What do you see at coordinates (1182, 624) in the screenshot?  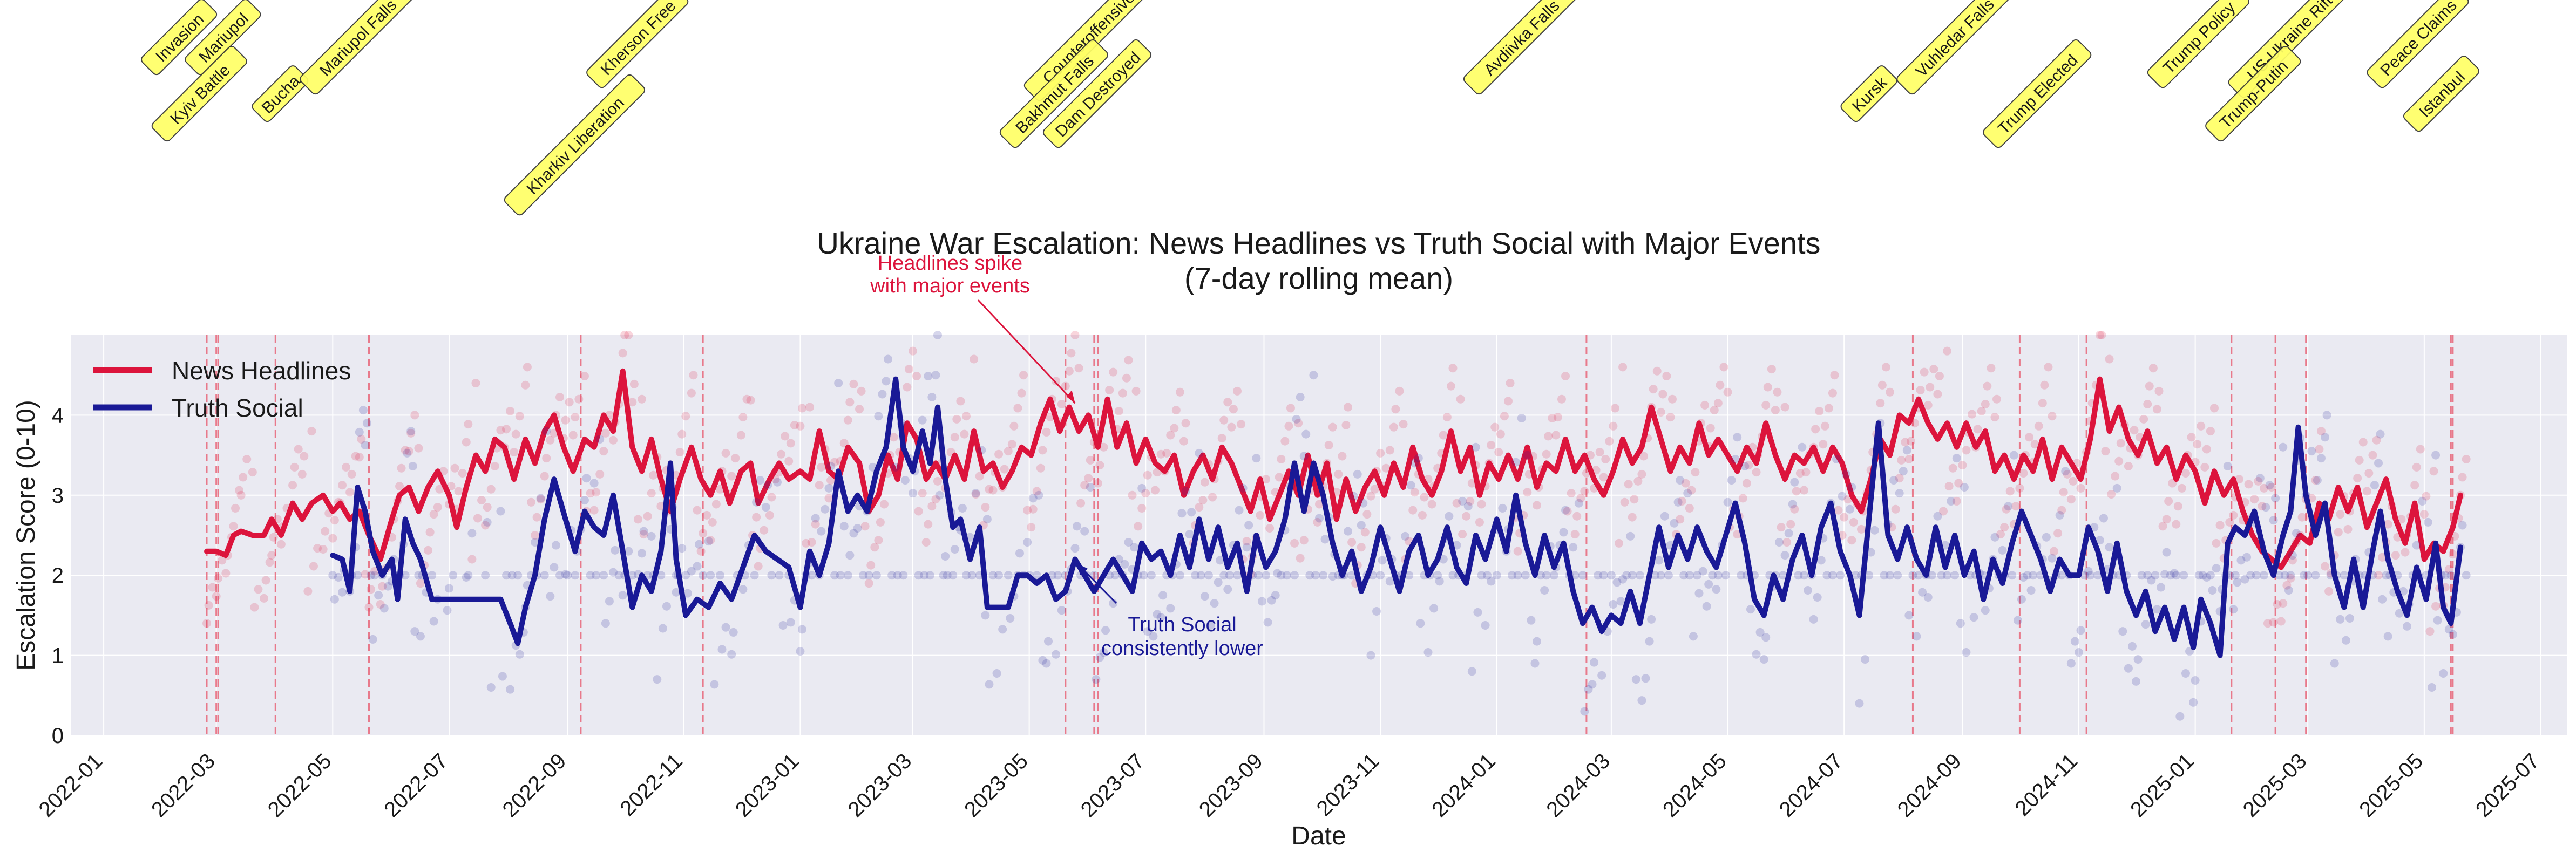 I see `annotation-text-truth: Truth Social` at bounding box center [1182, 624].